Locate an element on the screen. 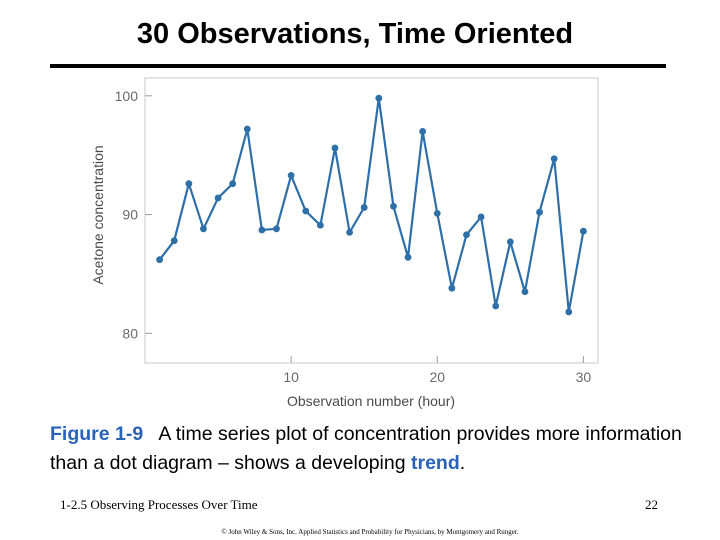 This screenshot has width=720, height=540. x-axis-title: Observation number (hour) is located at coordinates (371, 401).